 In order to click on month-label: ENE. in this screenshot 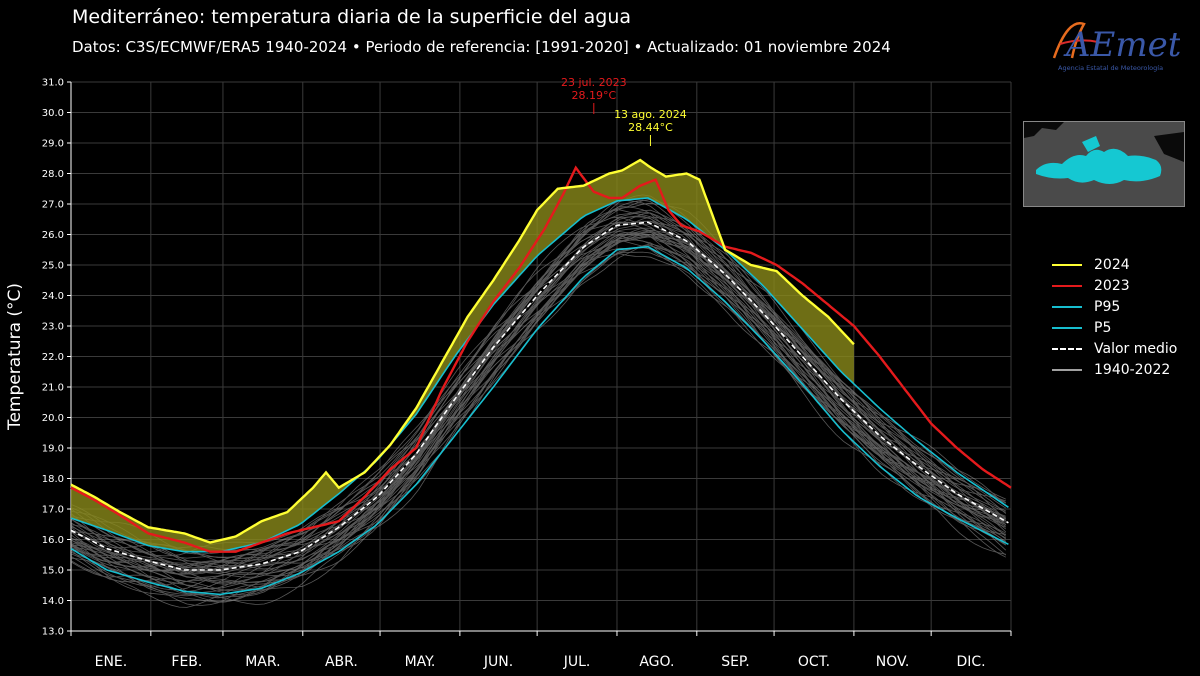, I will do `click(111, 662)`.